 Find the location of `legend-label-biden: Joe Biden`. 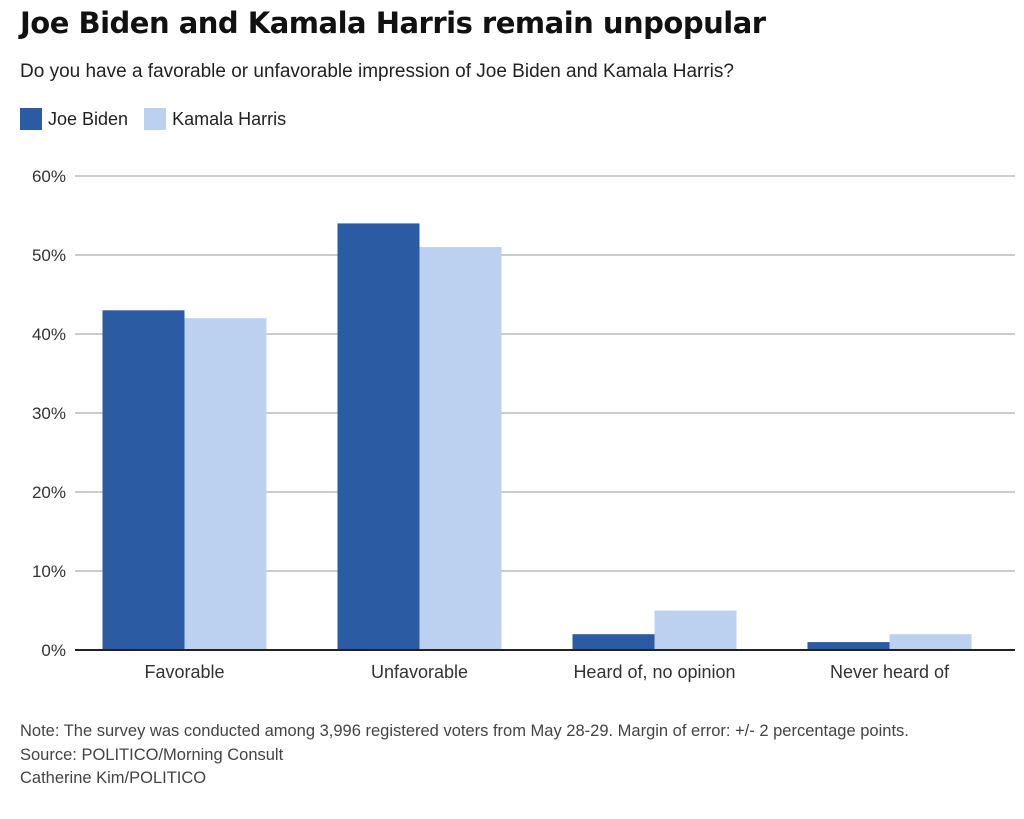

legend-label-biden: Joe Biden is located at coordinates (88, 118).